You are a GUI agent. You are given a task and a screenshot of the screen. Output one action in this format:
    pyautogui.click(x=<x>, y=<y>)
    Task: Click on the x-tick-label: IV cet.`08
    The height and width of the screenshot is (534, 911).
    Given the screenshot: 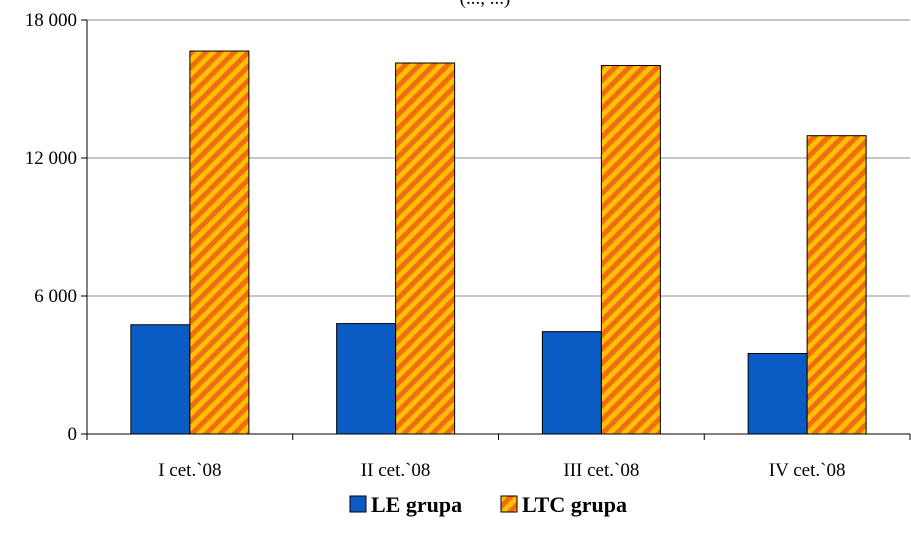 What is the action you would take?
    pyautogui.click(x=807, y=470)
    